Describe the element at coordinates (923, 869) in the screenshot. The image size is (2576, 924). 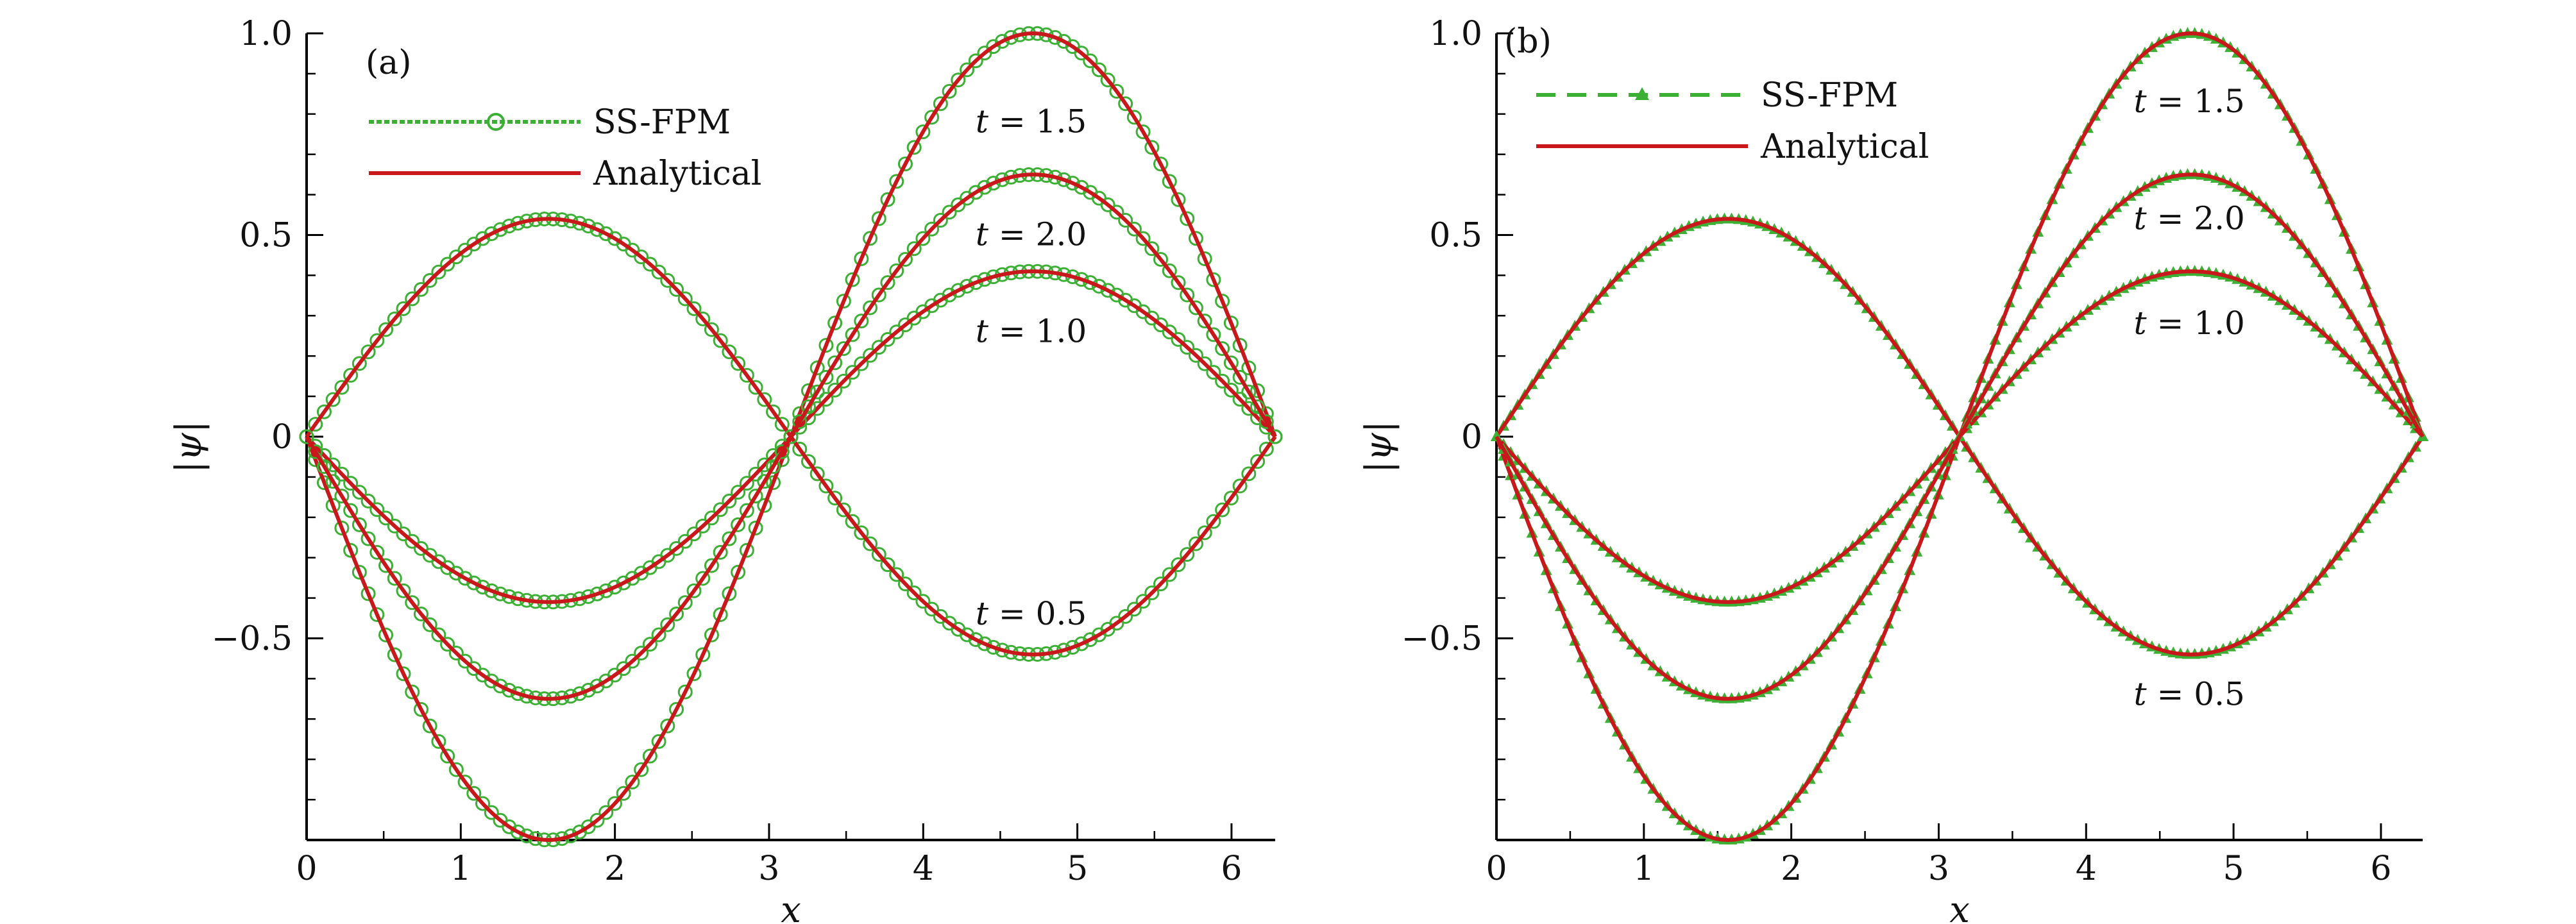
I see `x-tick-label: 4` at that location.